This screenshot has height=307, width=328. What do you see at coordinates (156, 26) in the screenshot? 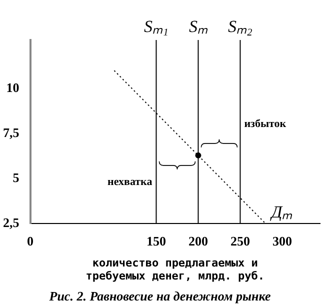
I see `ref-line-label: Sₘ₁` at bounding box center [156, 26].